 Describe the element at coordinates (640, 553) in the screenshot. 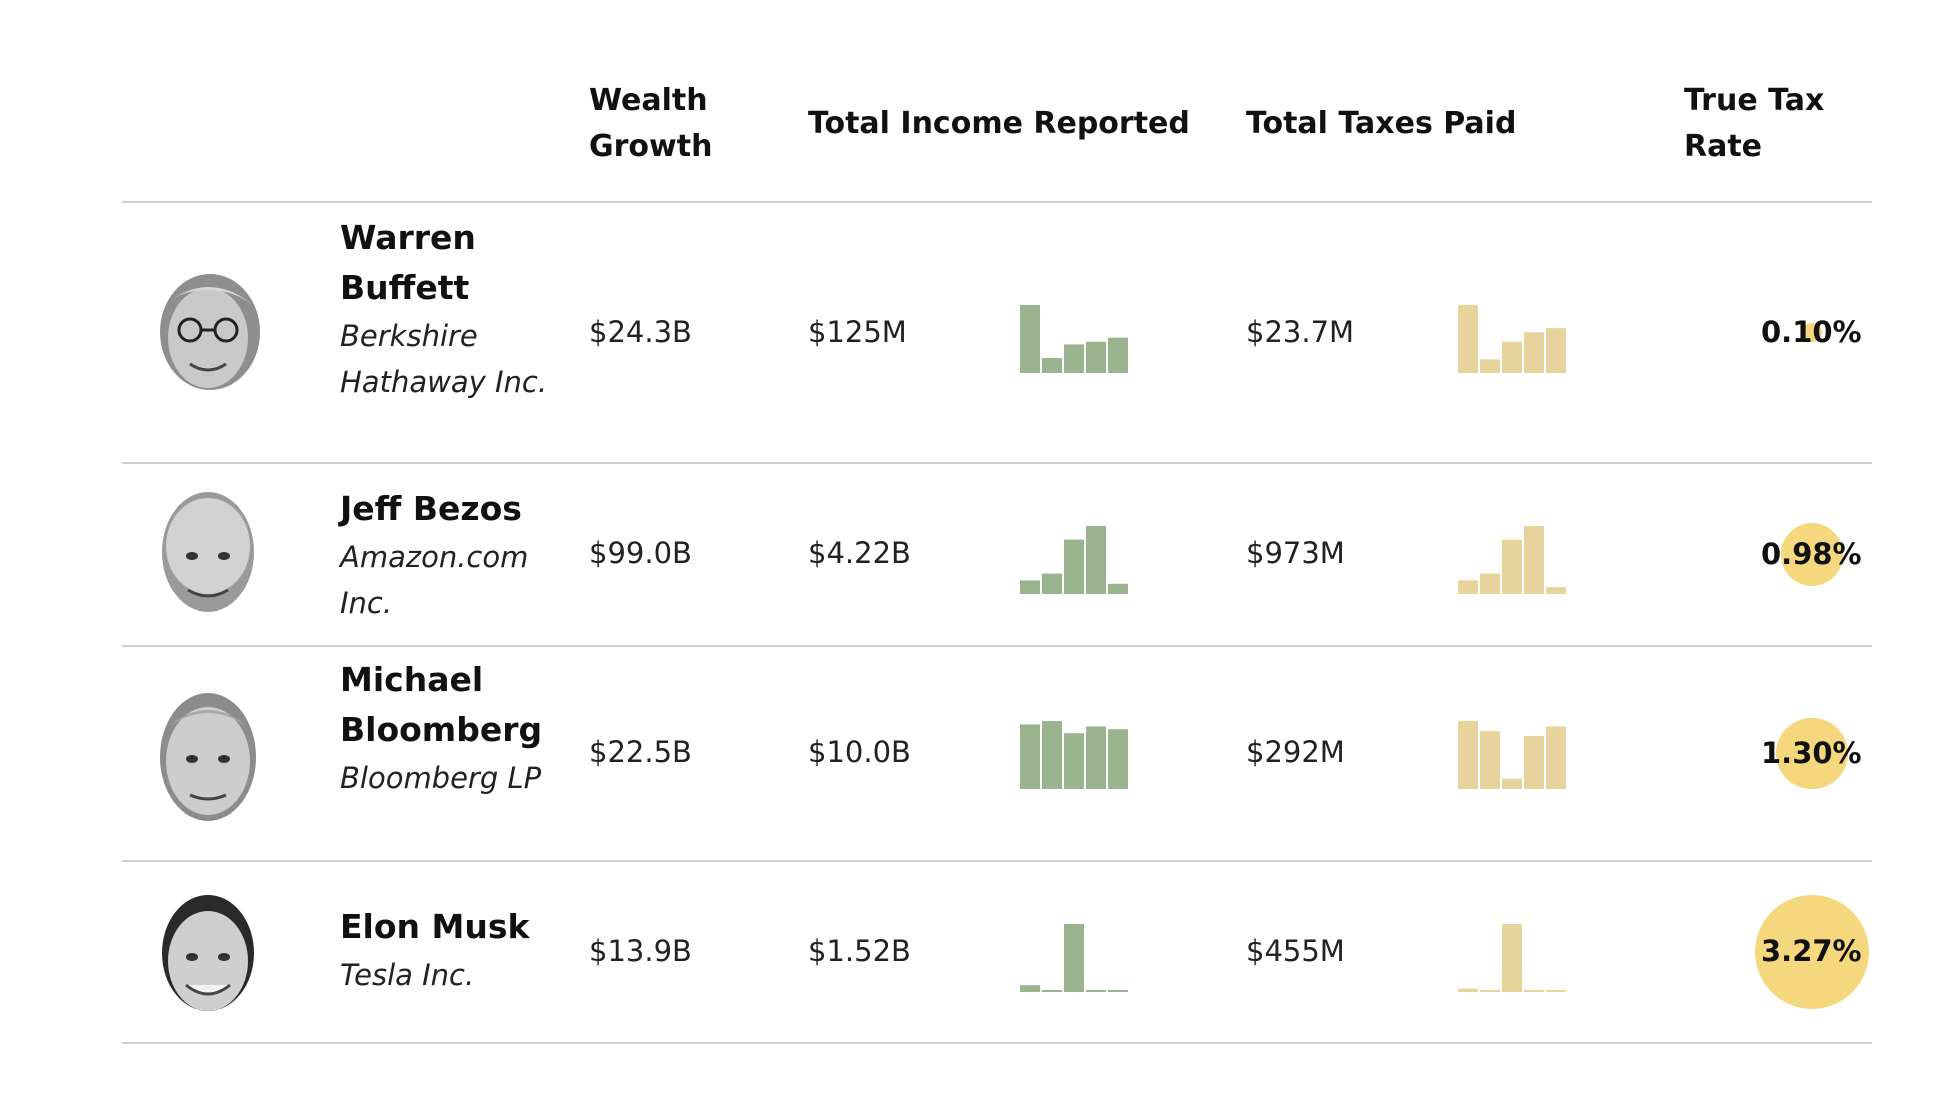

I see `wealth-growth-value: $99.0B` at that location.